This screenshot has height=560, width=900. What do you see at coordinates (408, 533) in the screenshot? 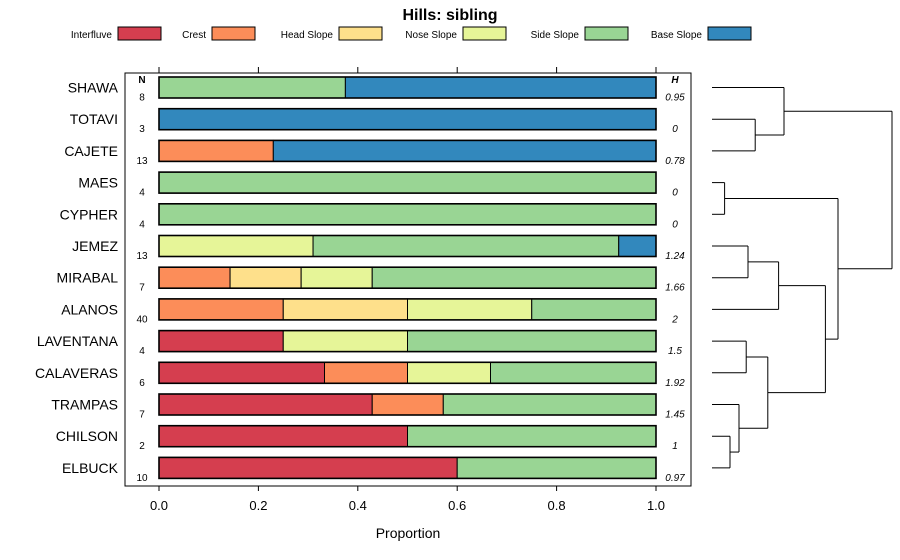
I see `x-axis-label: Proportion` at bounding box center [408, 533].